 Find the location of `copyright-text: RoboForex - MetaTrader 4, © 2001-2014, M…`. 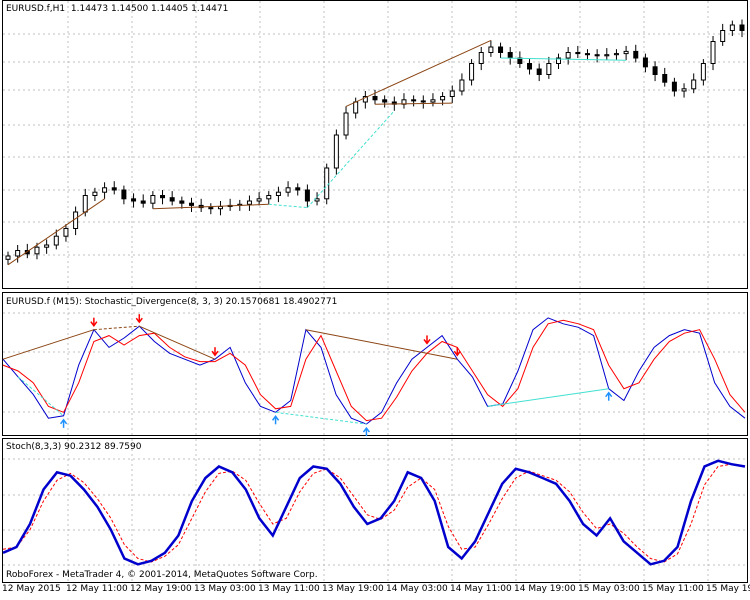

copyright-text: RoboForex - MetaTrader 4, © 2001-2014, M… is located at coordinates (162, 575).